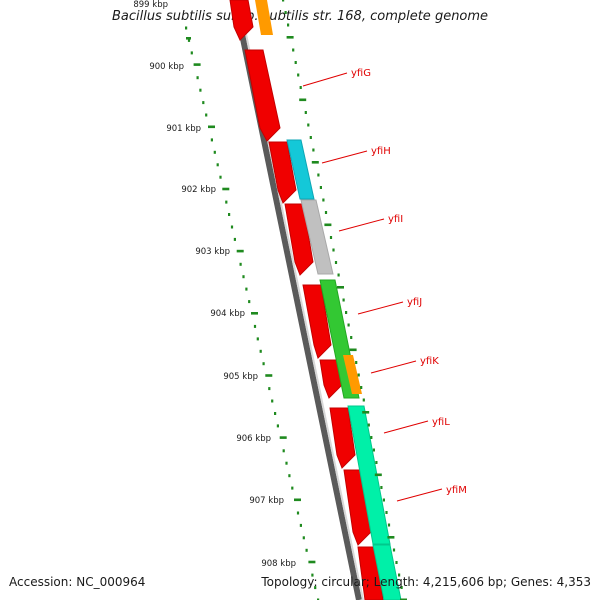 The height and width of the screenshot is (600, 600). Describe the element at coordinates (253, 439) in the screenshot. I see `scale-label-906: 906 kbp` at that location.